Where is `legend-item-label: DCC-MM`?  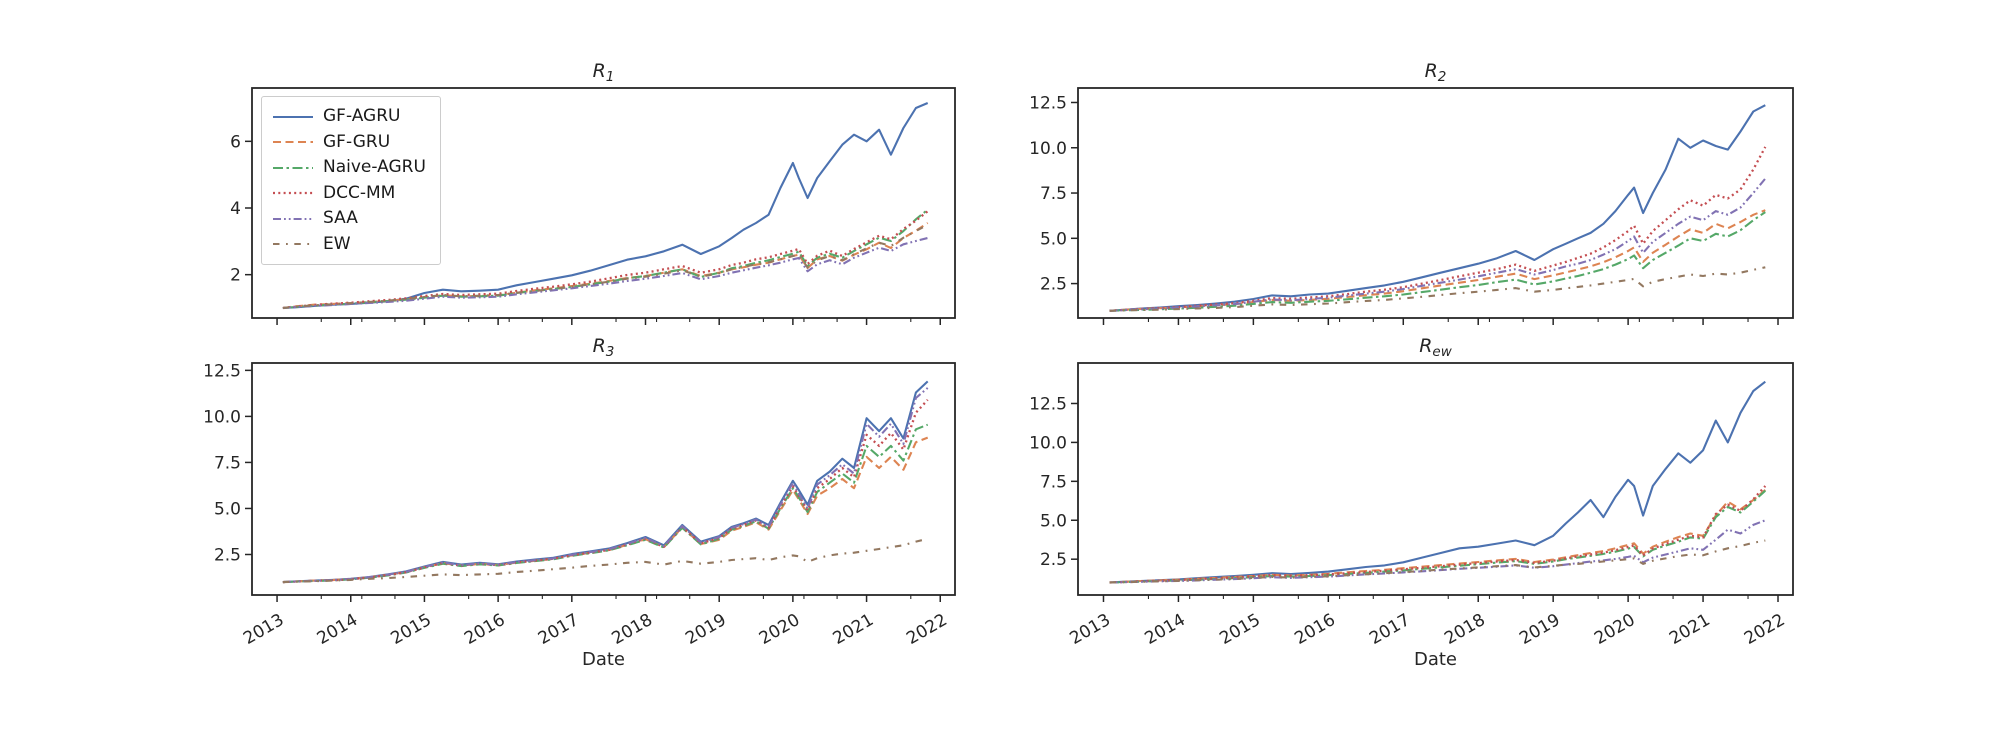 legend-item-label: DCC-MM is located at coordinates (359, 192).